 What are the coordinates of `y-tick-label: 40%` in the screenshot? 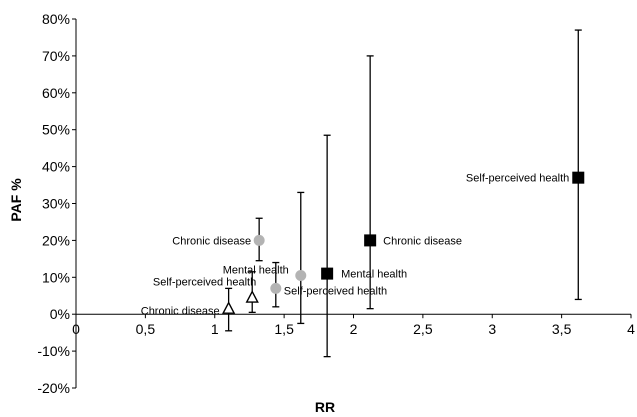 It's located at (56, 167).